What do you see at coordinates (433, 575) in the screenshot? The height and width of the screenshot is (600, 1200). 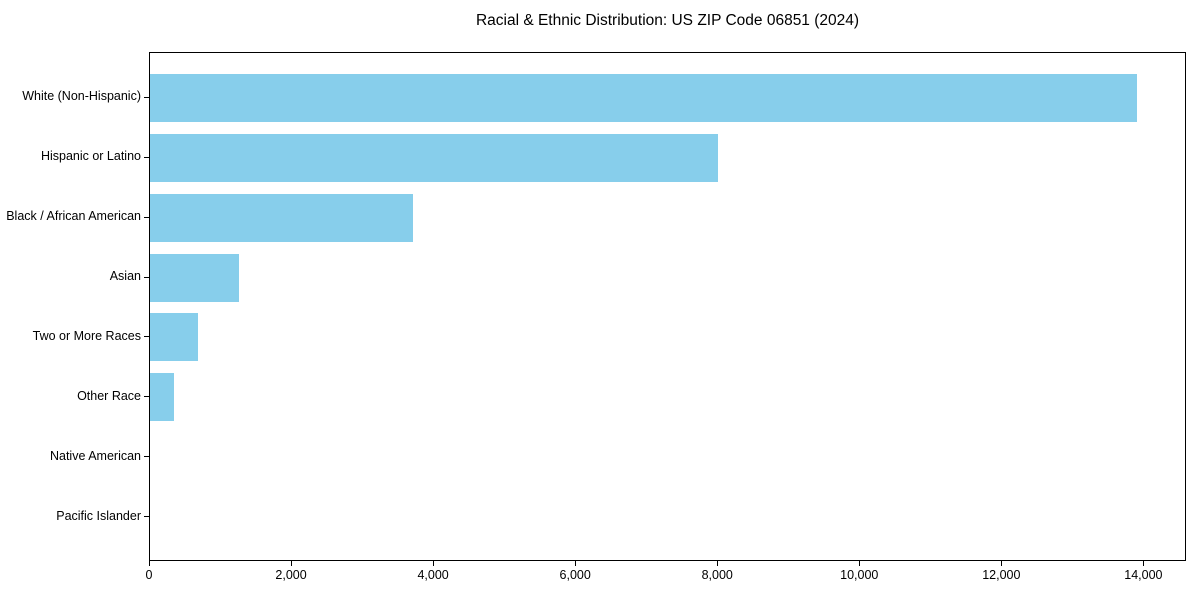 I see `x-tick-label: 4,000` at bounding box center [433, 575].